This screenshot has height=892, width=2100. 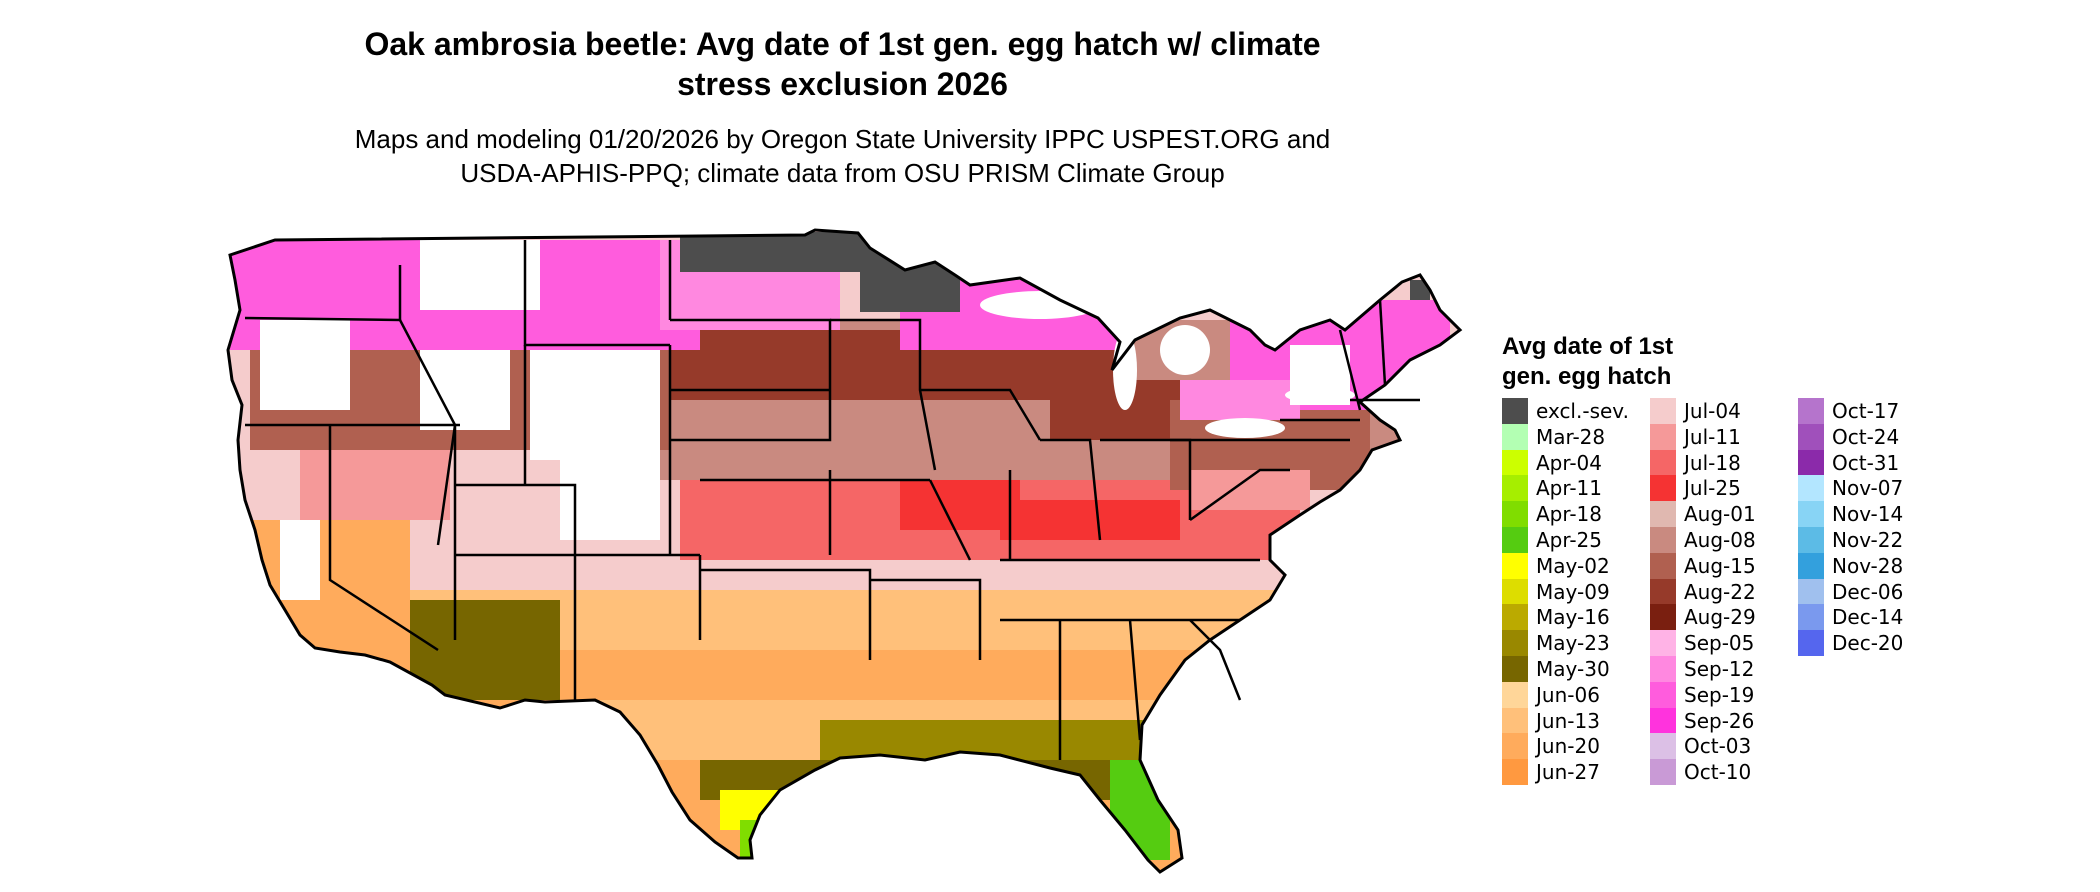 I want to click on legend-label: Dec-14, so click(x=1868, y=617).